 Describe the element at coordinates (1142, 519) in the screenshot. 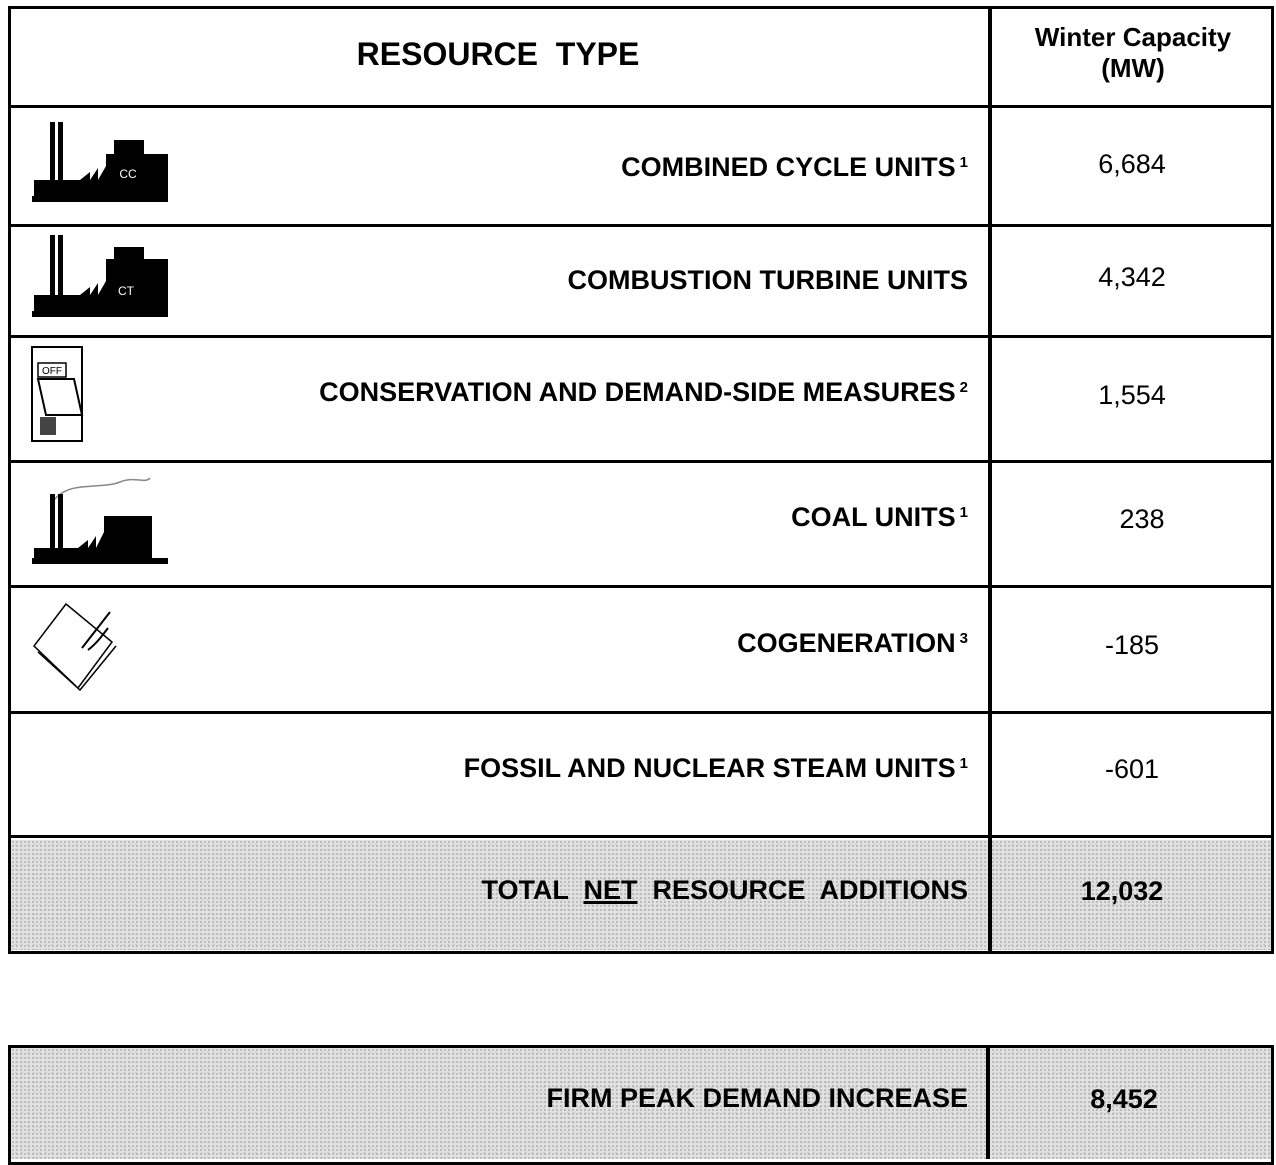

I see `row-value: 238` at that location.